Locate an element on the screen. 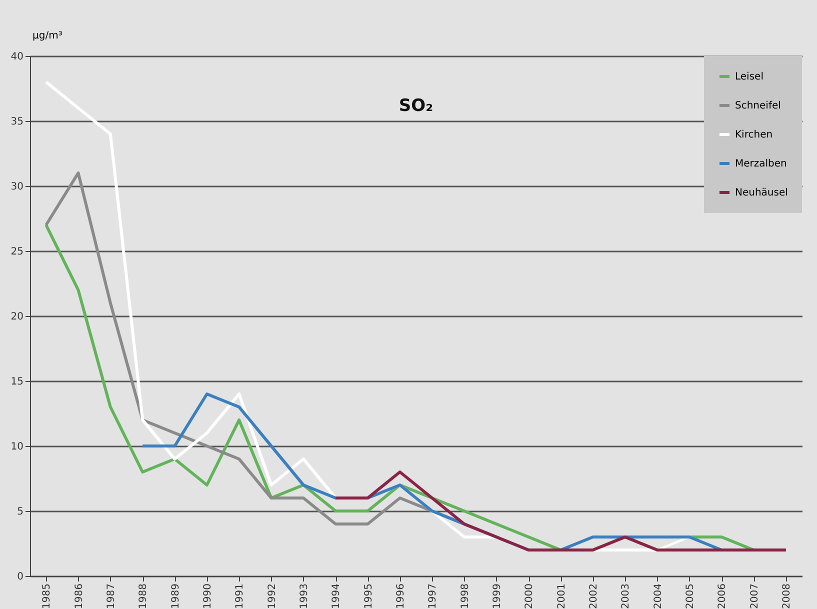 This screenshot has width=817, height=609. x-tick-label: 1991 is located at coordinates (240, 596).